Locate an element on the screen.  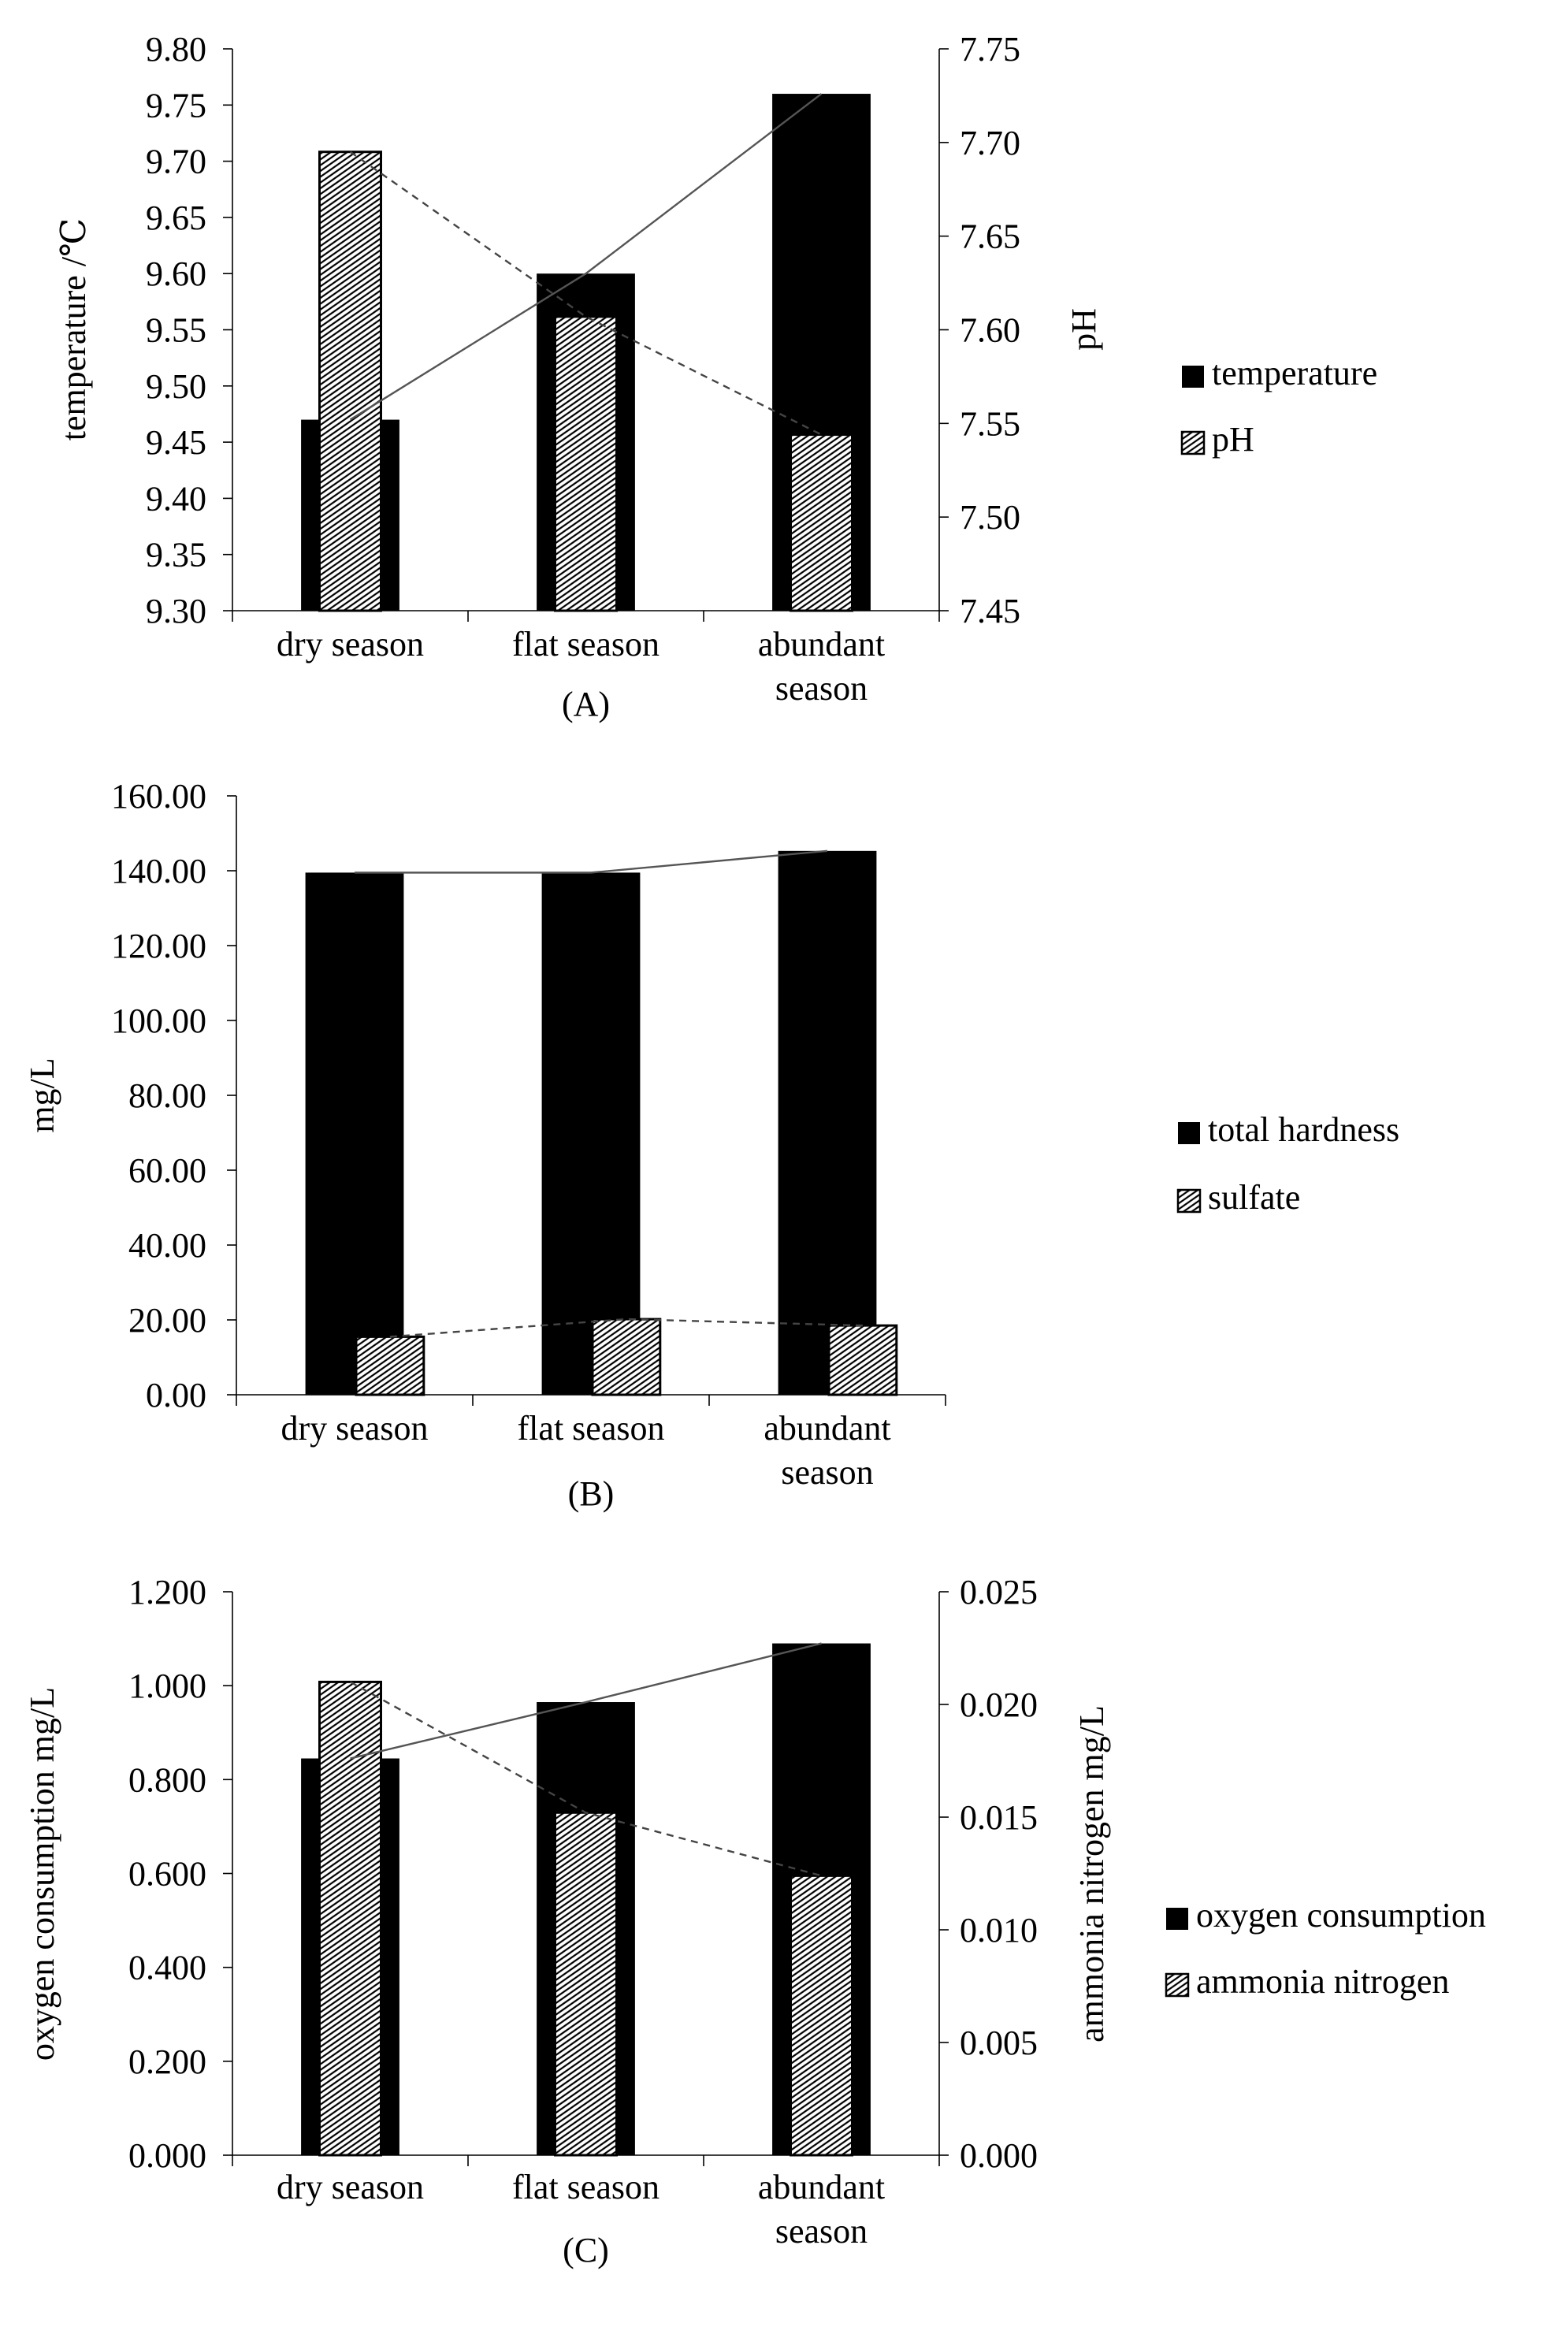
left-tick-label: 9.70 is located at coordinates (176, 162).